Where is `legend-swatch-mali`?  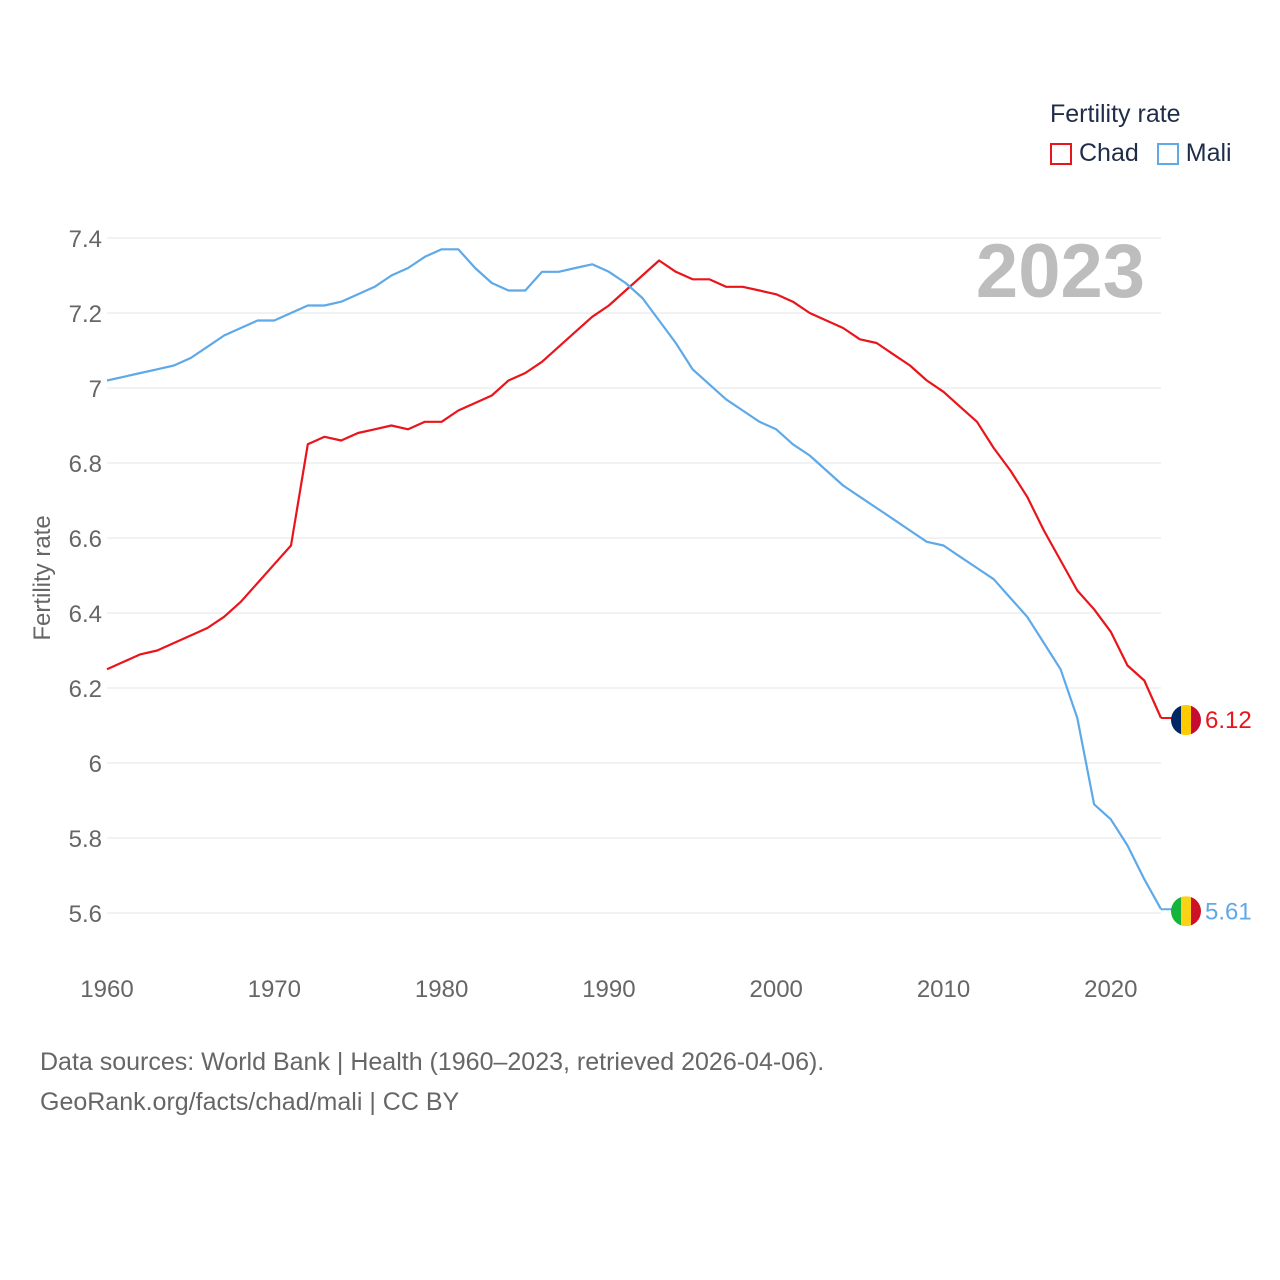 legend-swatch-mali is located at coordinates (1167, 153).